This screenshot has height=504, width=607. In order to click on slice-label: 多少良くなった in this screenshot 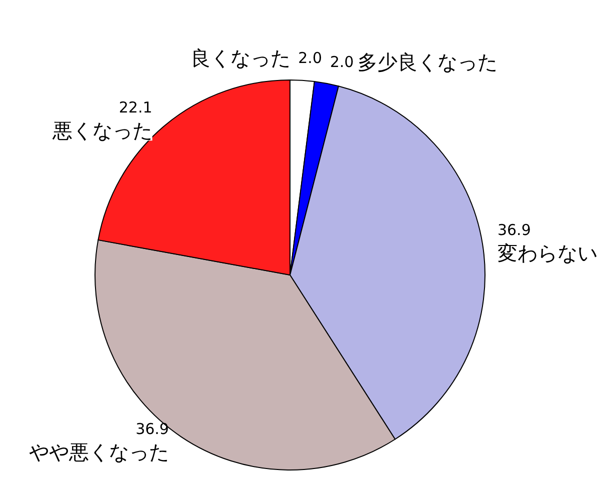, I will do `click(428, 62)`.